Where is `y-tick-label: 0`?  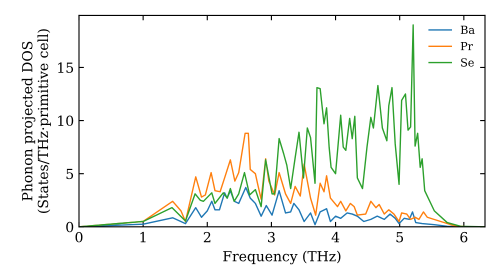 y-tick-label: 0 is located at coordinates (70, 227).